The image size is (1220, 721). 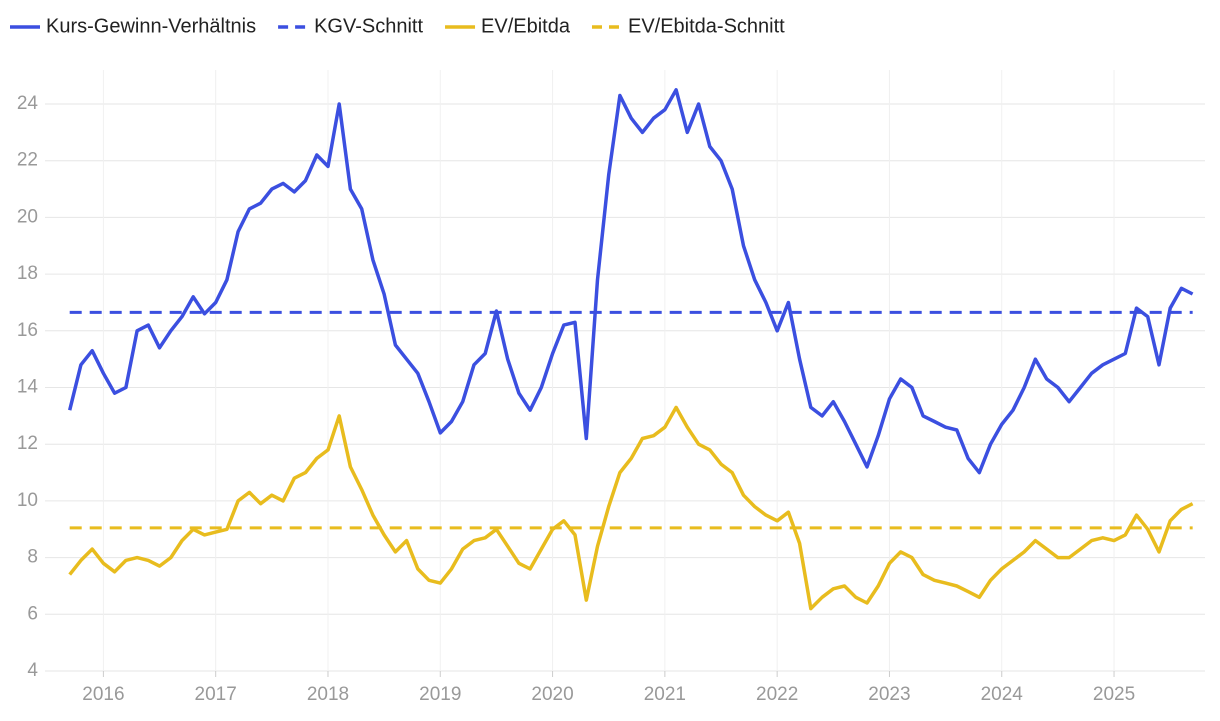 I want to click on y-tick-label: 12, so click(x=27, y=443).